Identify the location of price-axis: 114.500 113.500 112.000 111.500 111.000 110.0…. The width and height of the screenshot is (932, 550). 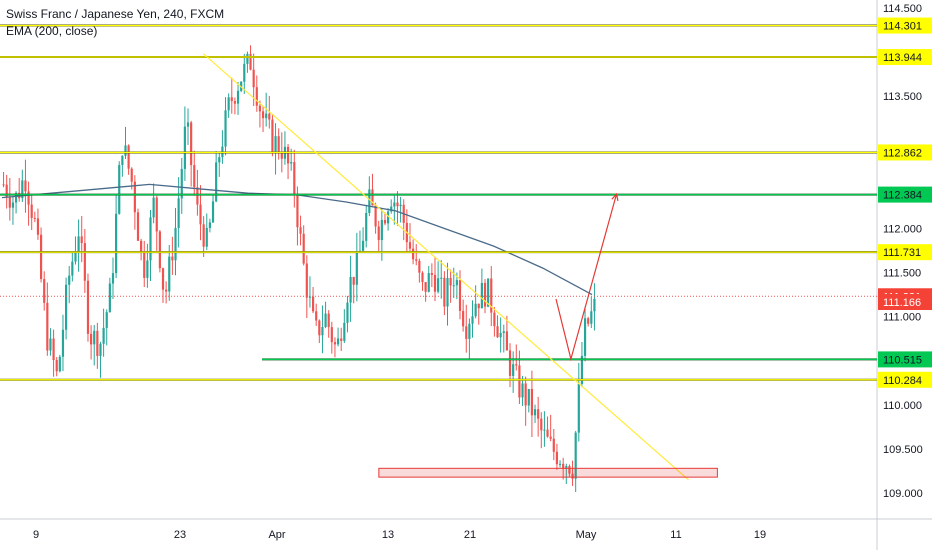
(903, 251).